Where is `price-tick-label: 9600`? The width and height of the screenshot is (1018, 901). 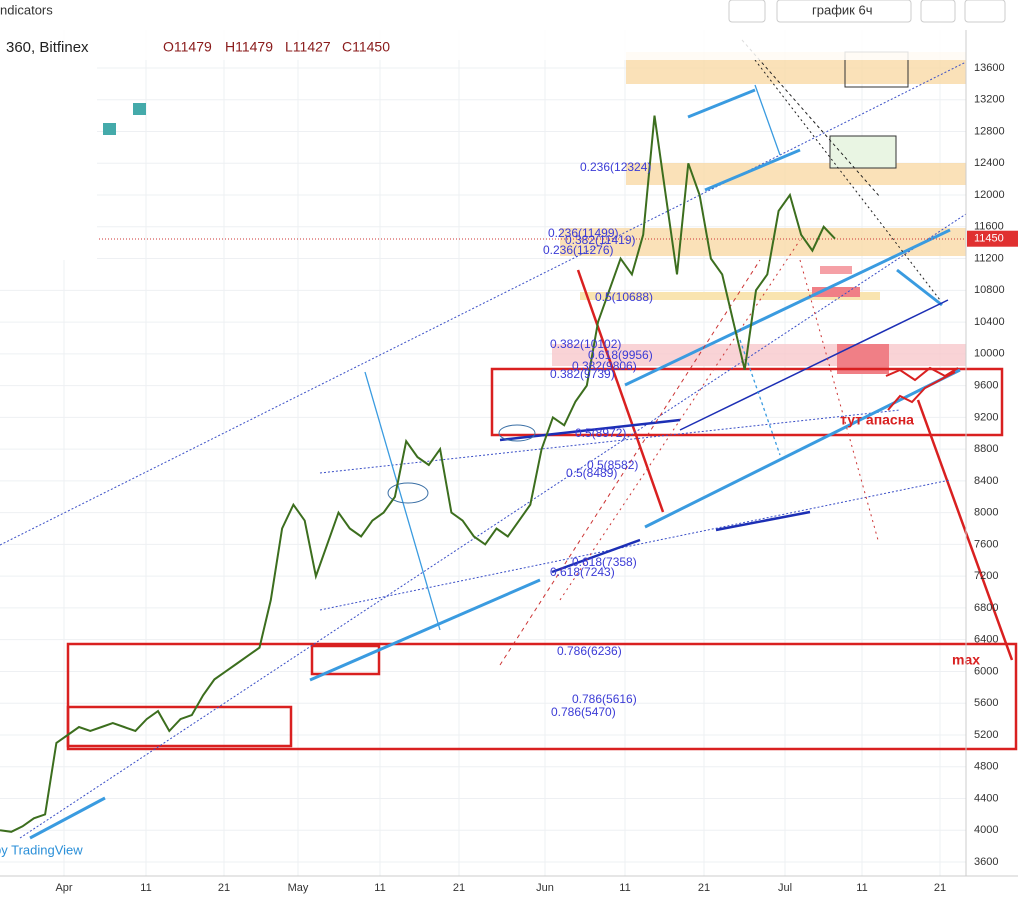
price-tick-label: 9600 is located at coordinates (986, 386).